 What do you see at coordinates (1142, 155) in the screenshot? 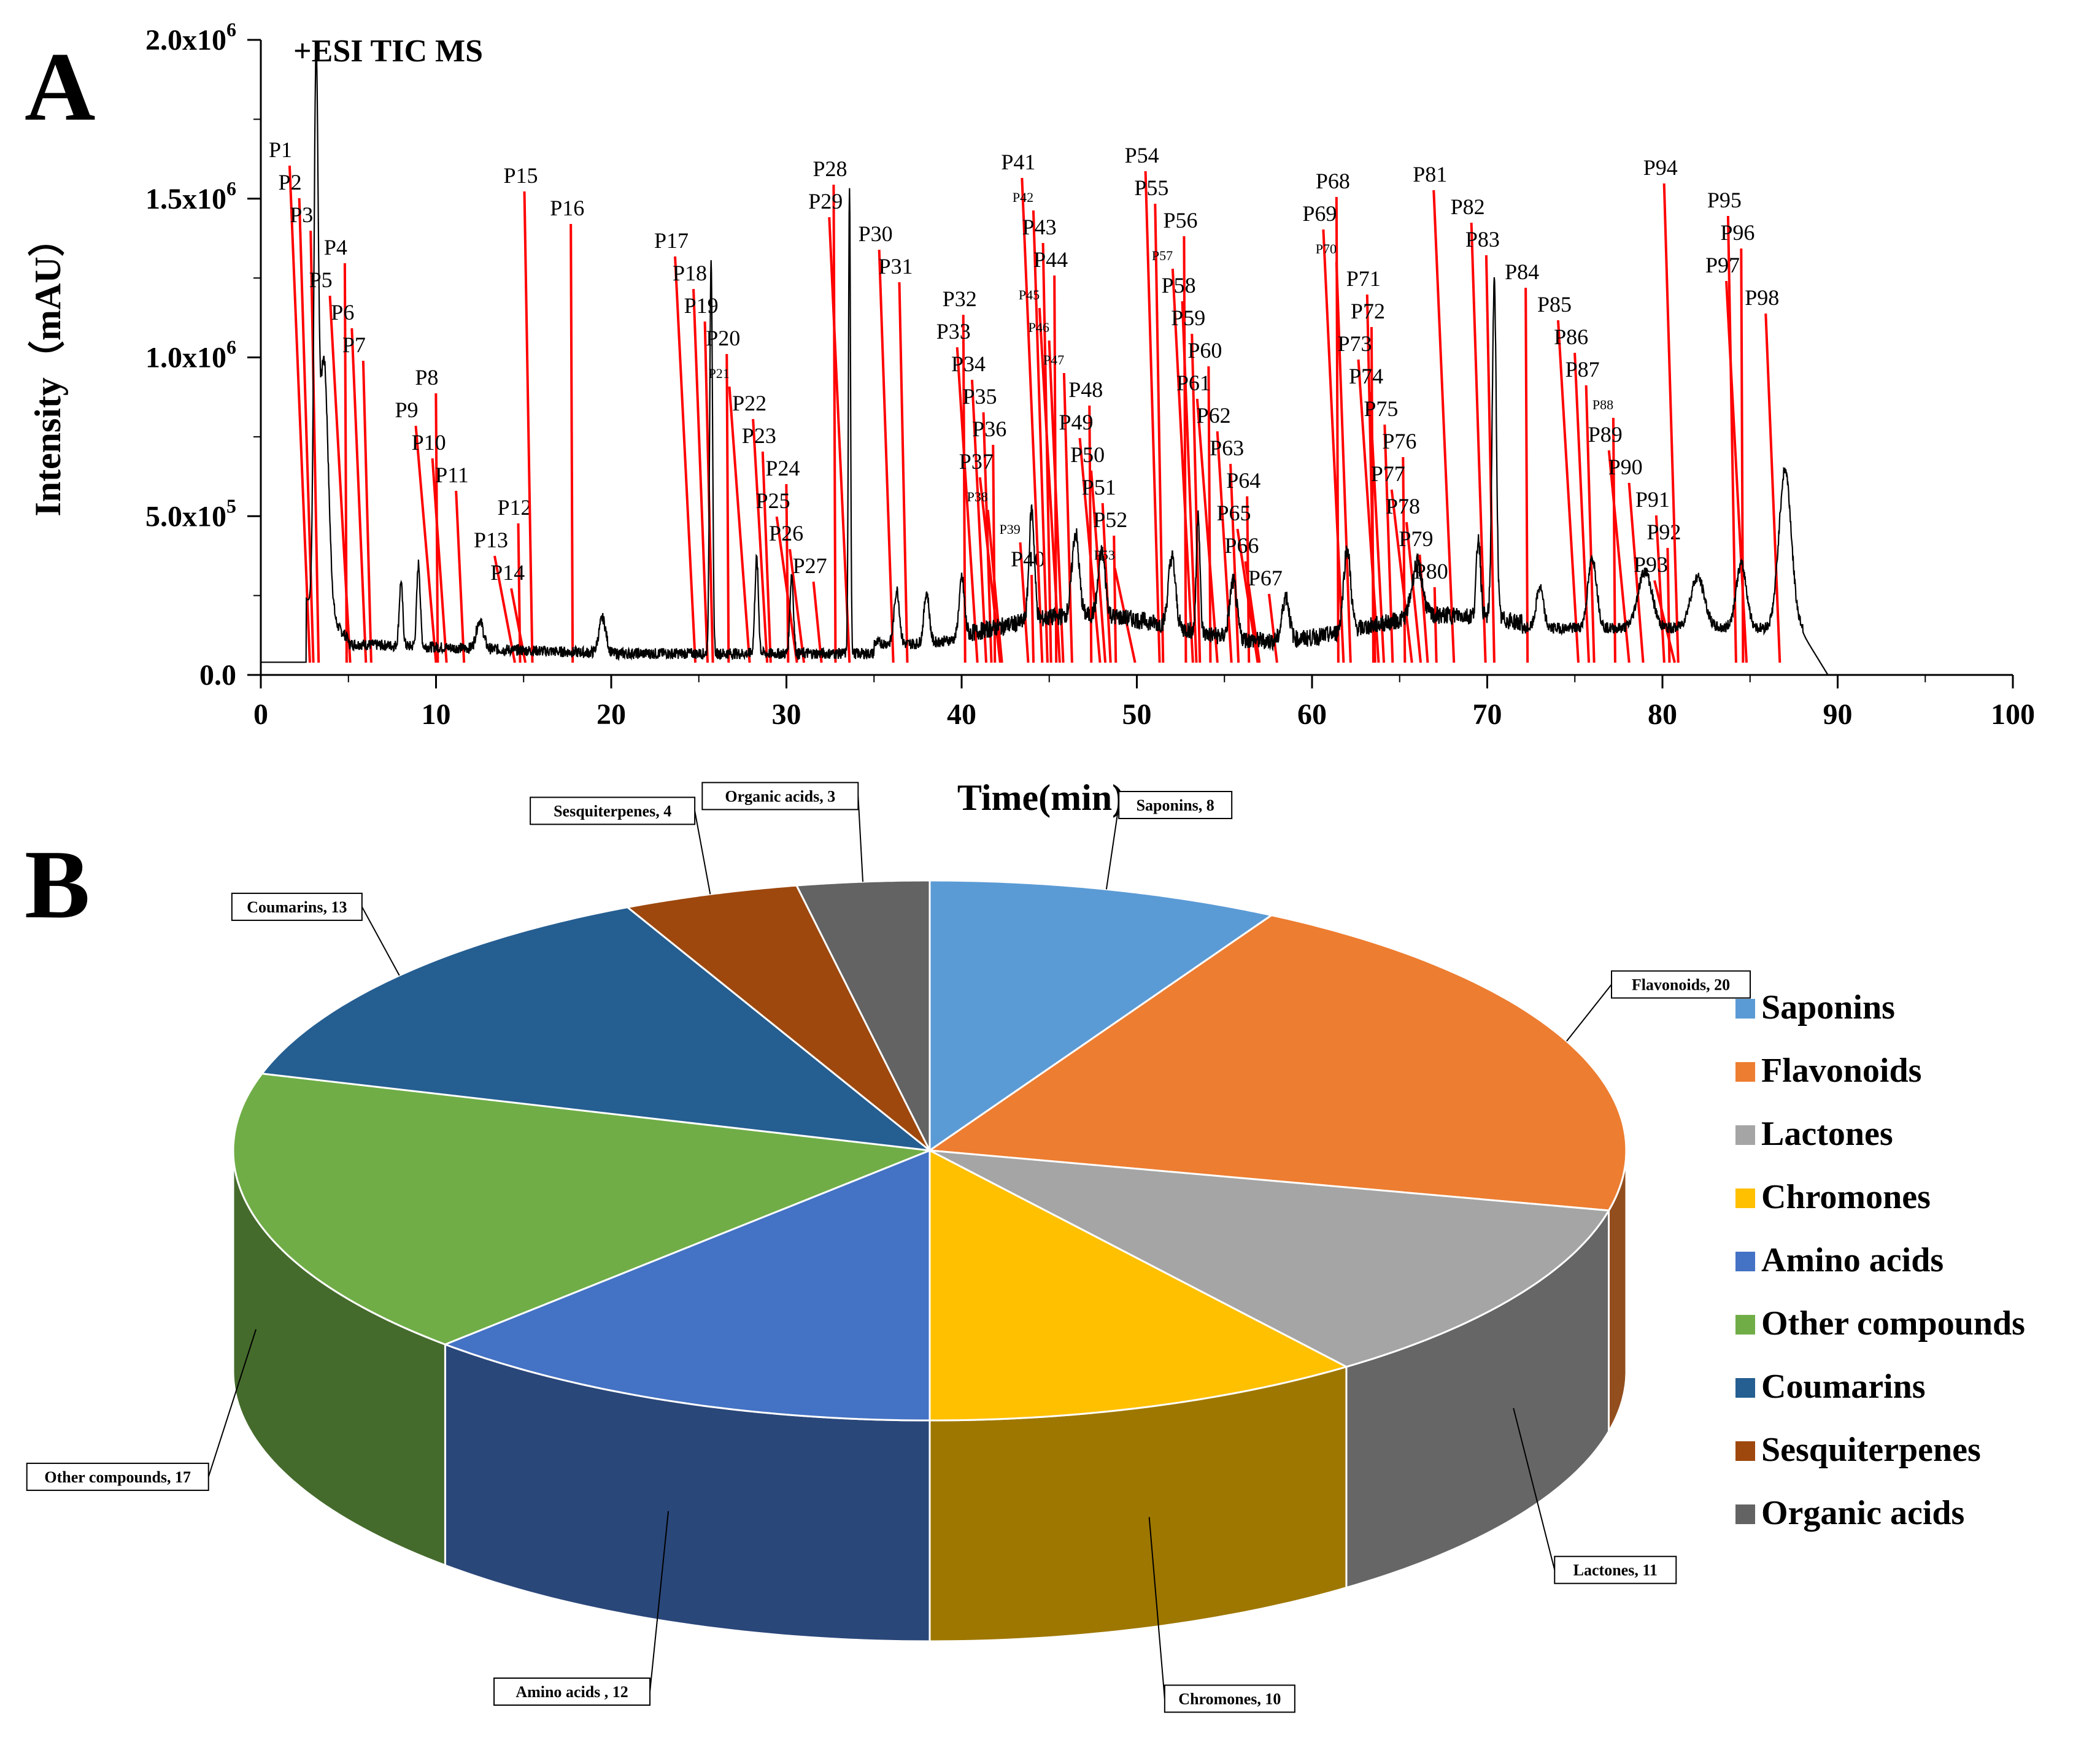
I see `peak-label-p54: P54` at bounding box center [1142, 155].